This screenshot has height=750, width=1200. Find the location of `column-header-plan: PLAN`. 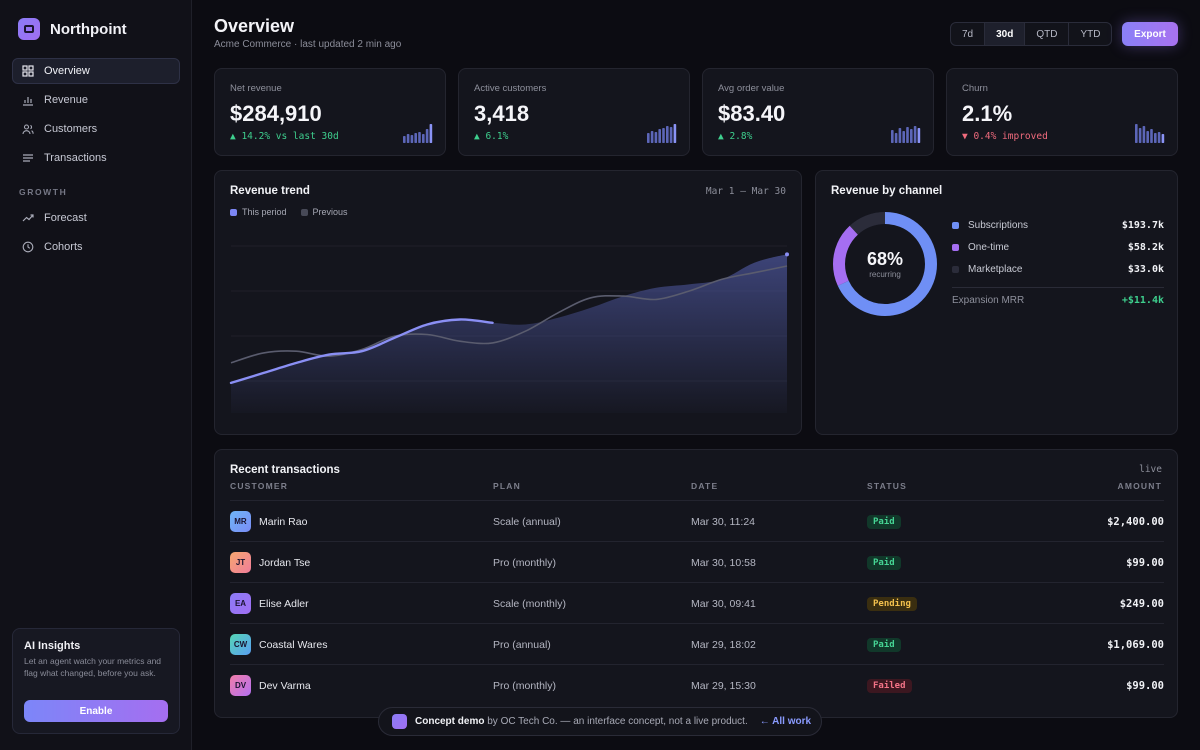

column-header-plan: PLAN is located at coordinates (507, 486).